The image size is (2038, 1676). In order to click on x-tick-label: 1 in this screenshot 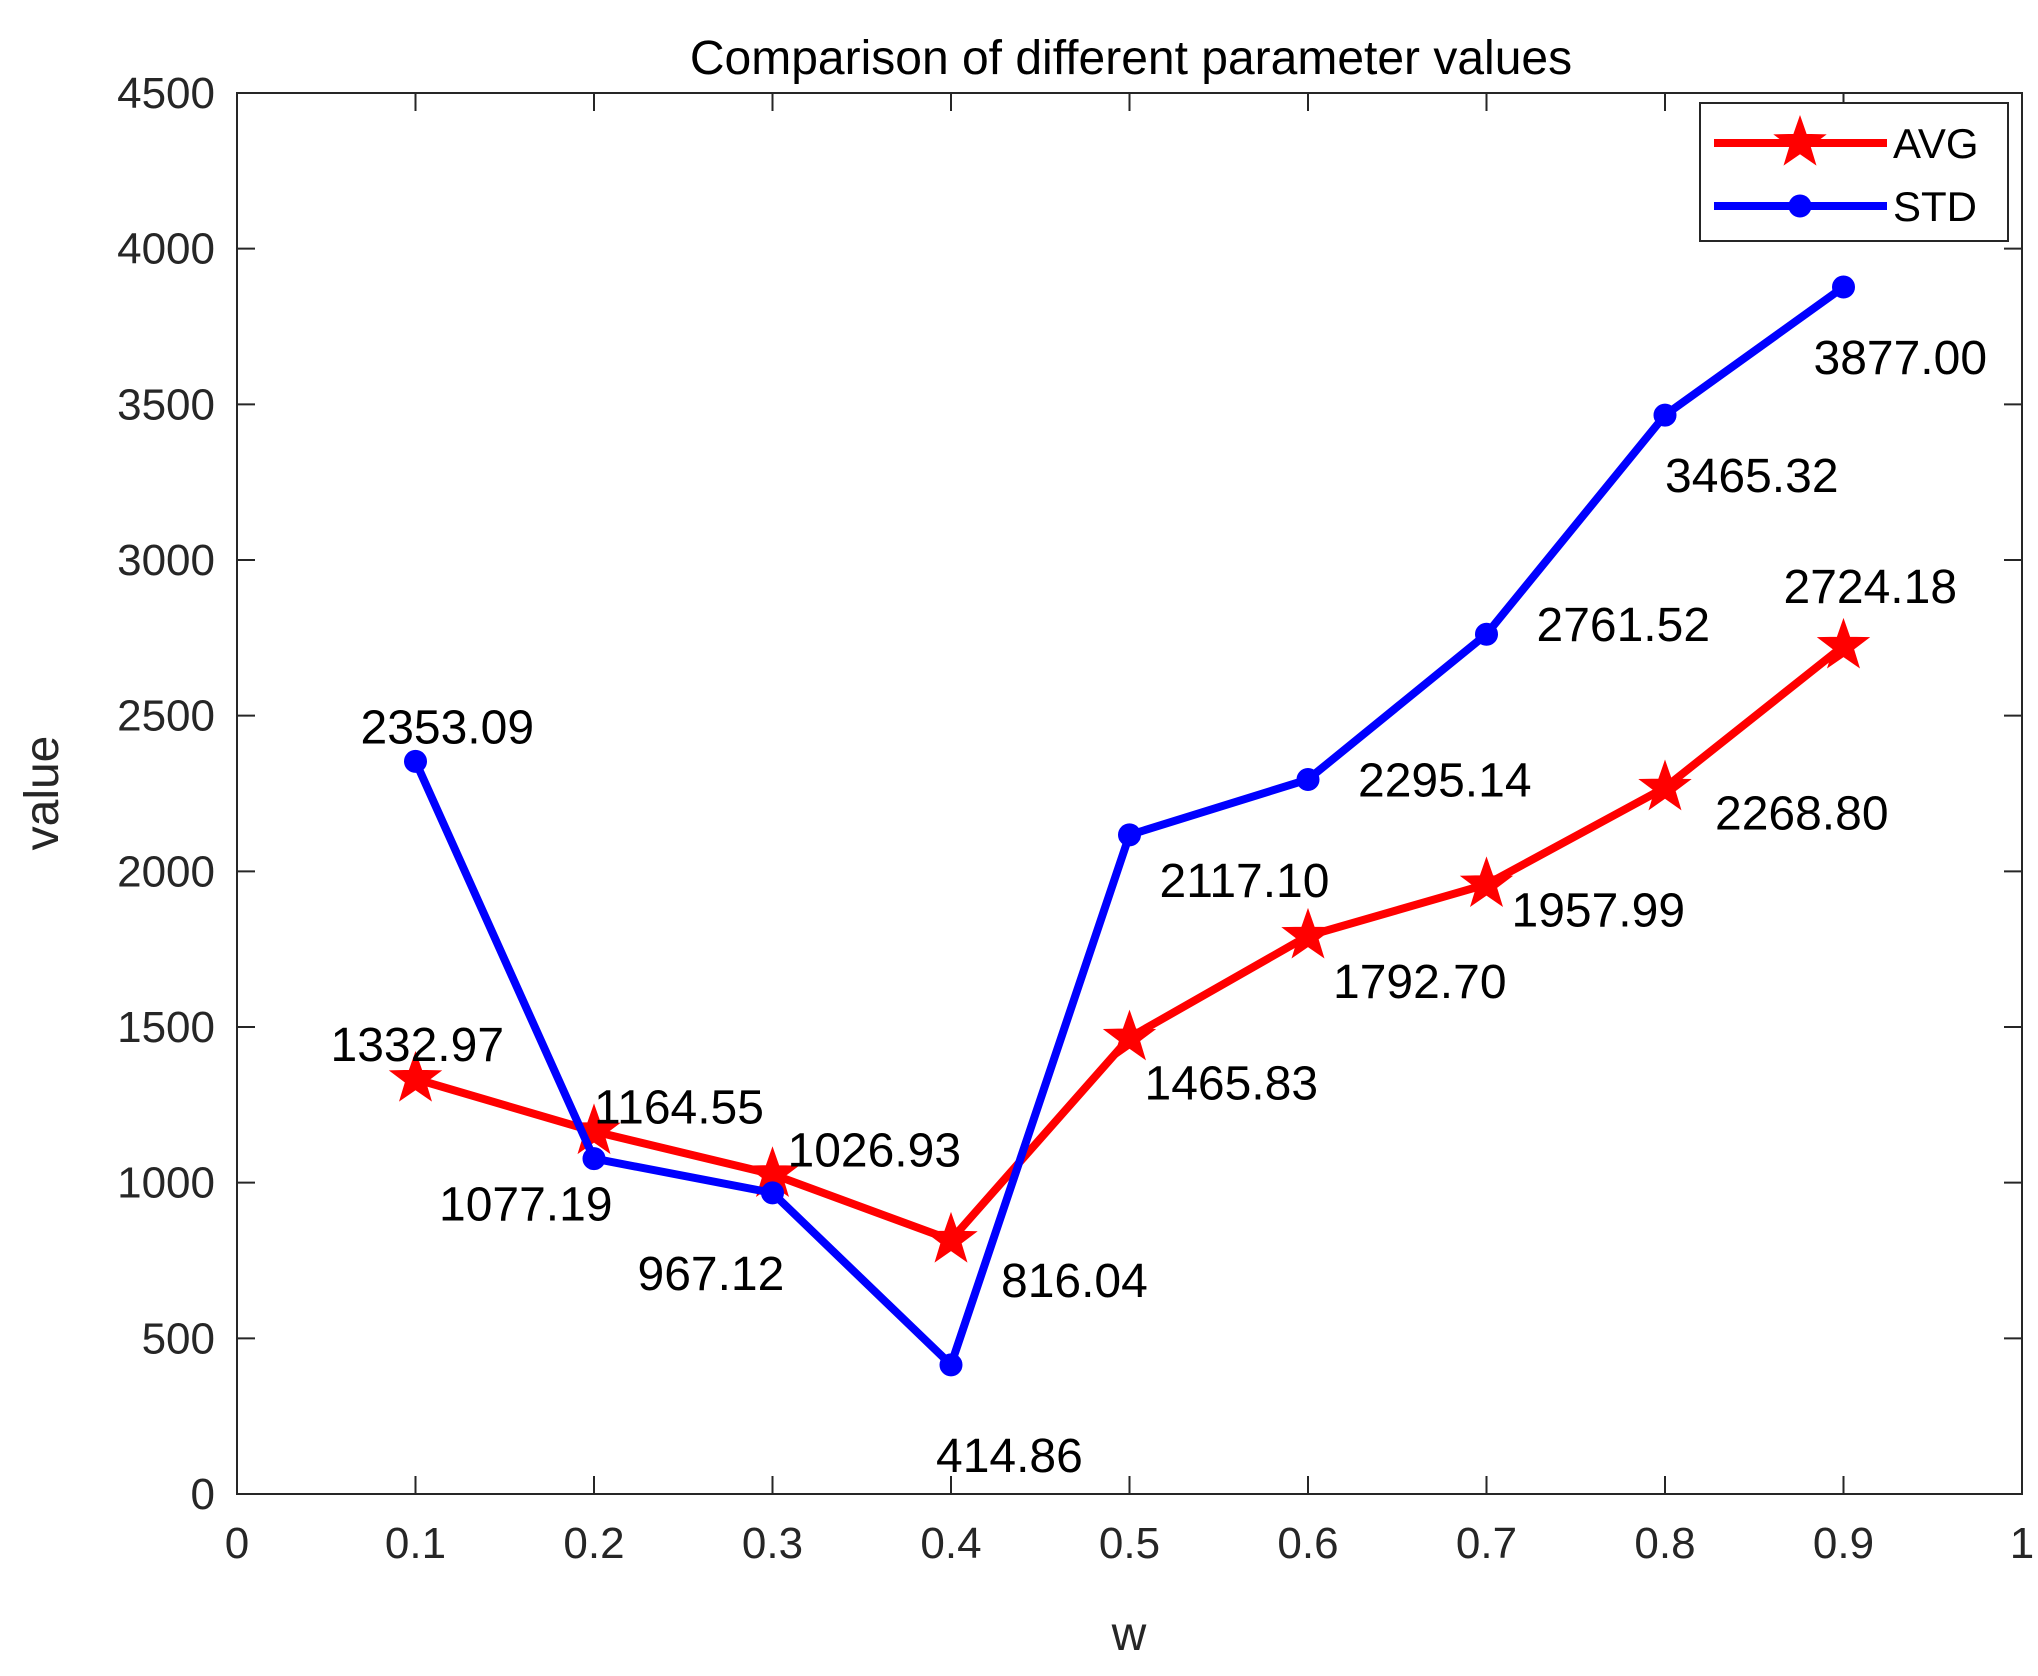, I will do `click(2022, 1543)`.